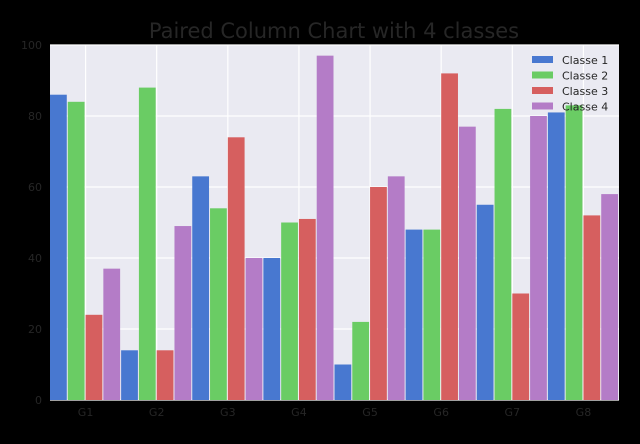 This screenshot has height=444, width=640. I want to click on legend: Classe 1 Classe 2 Classe 3 Classe 4, so click(570, 84).